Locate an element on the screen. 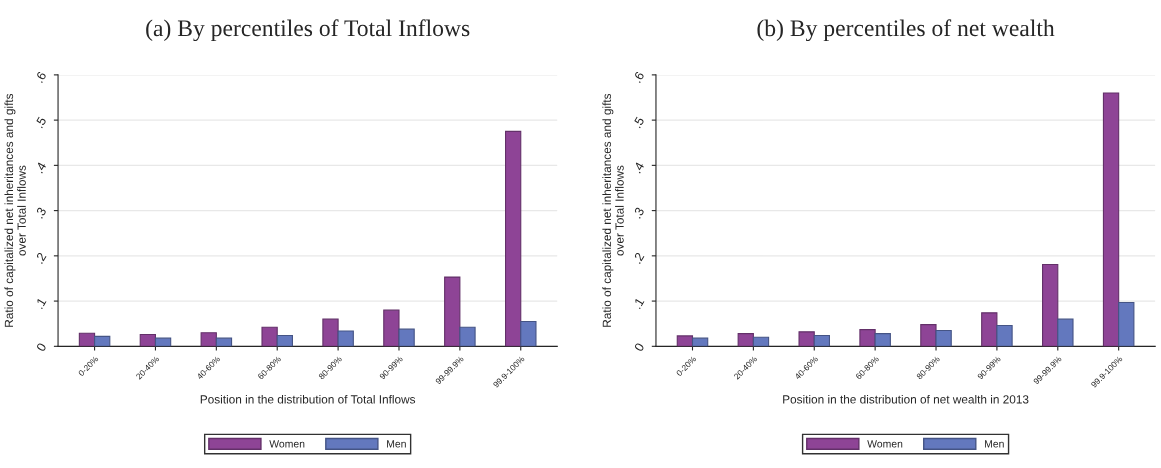  x-axis-title: Position in the distribution of net wealth in 2013 is located at coordinates (906, 399).